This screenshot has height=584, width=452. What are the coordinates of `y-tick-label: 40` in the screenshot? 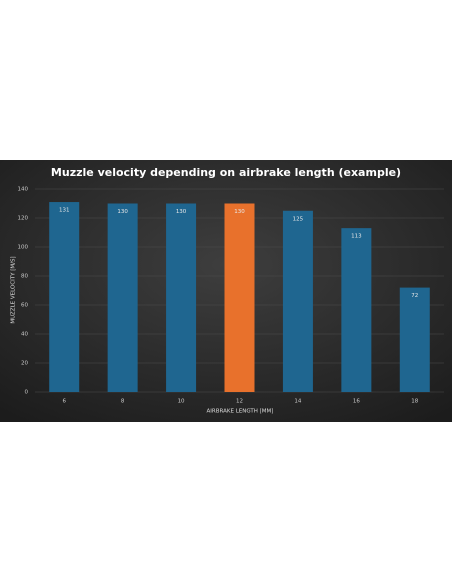 It's located at (24, 335).